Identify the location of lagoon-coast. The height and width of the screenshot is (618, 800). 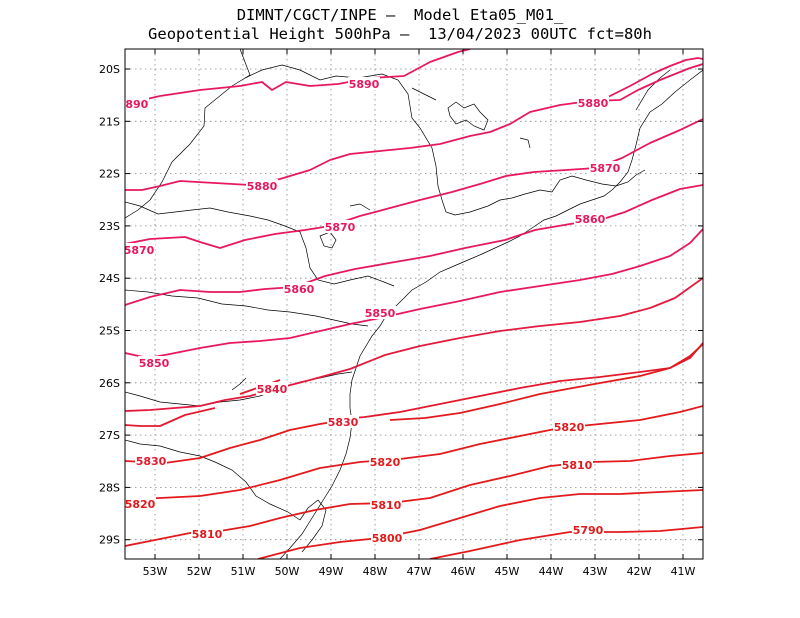
(313, 526).